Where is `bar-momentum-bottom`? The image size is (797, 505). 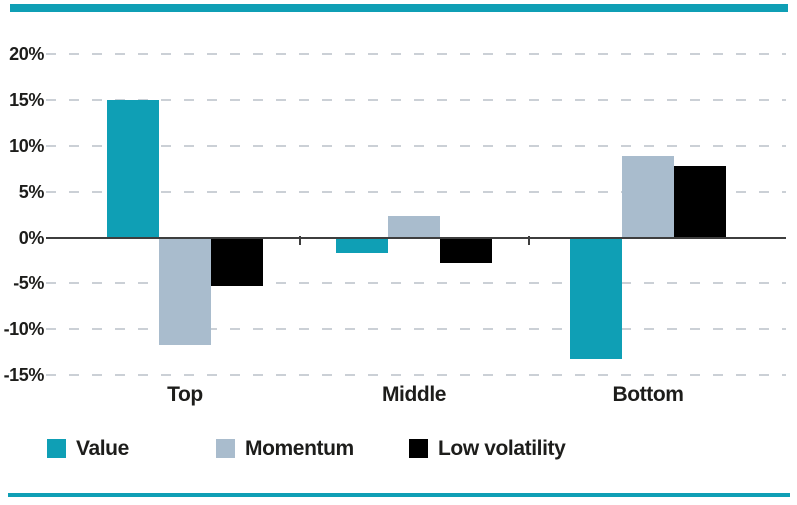
bar-momentum-bottom is located at coordinates (648, 196).